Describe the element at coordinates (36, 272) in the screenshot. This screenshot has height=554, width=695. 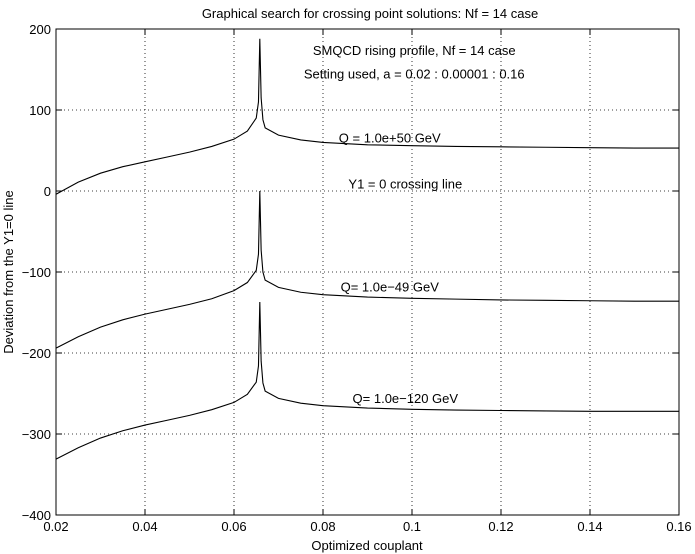
I see `y-tick-label: −100` at that location.